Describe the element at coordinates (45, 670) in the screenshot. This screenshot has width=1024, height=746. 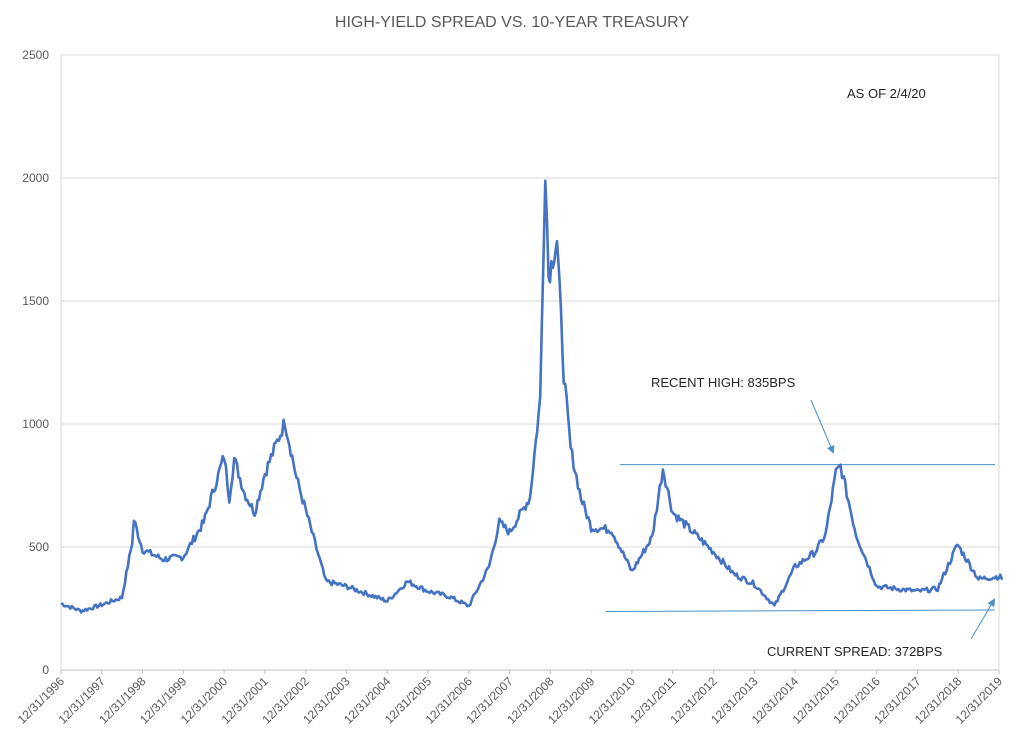
I see `y-tick-label: 0` at that location.